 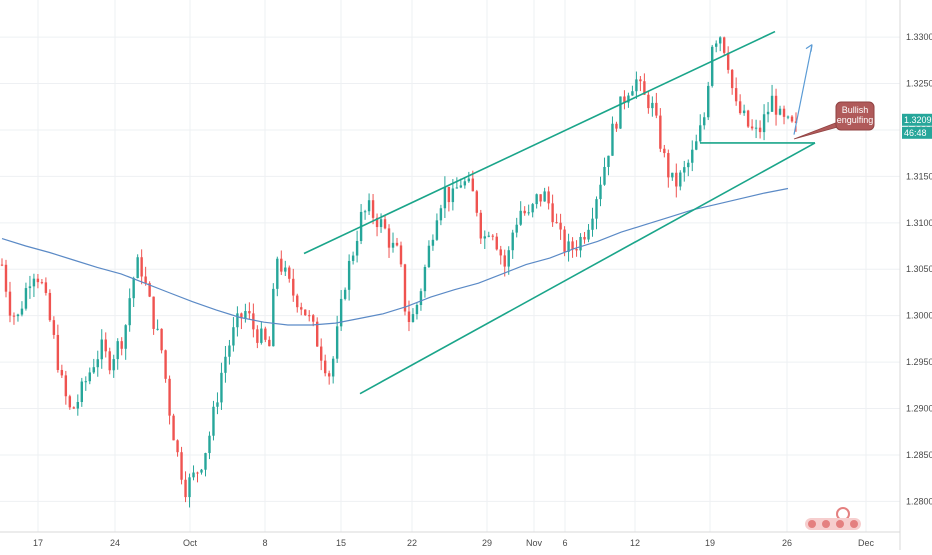 I want to click on annotation-text-line1: Bullish, so click(x=855, y=110).